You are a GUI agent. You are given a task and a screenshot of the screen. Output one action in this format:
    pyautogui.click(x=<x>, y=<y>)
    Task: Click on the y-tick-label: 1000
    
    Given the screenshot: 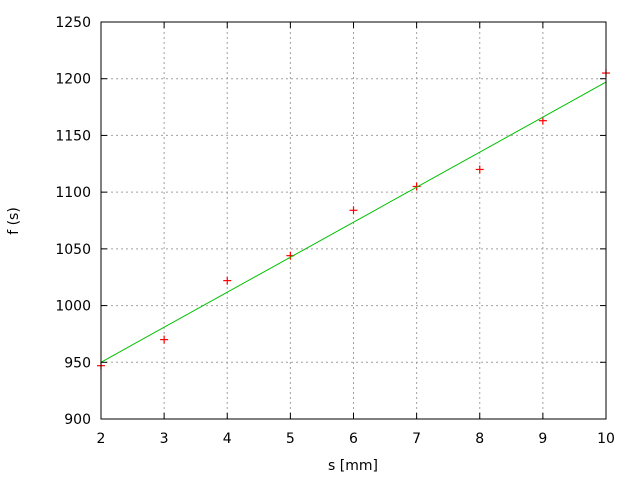 What is the action you would take?
    pyautogui.click(x=73, y=307)
    